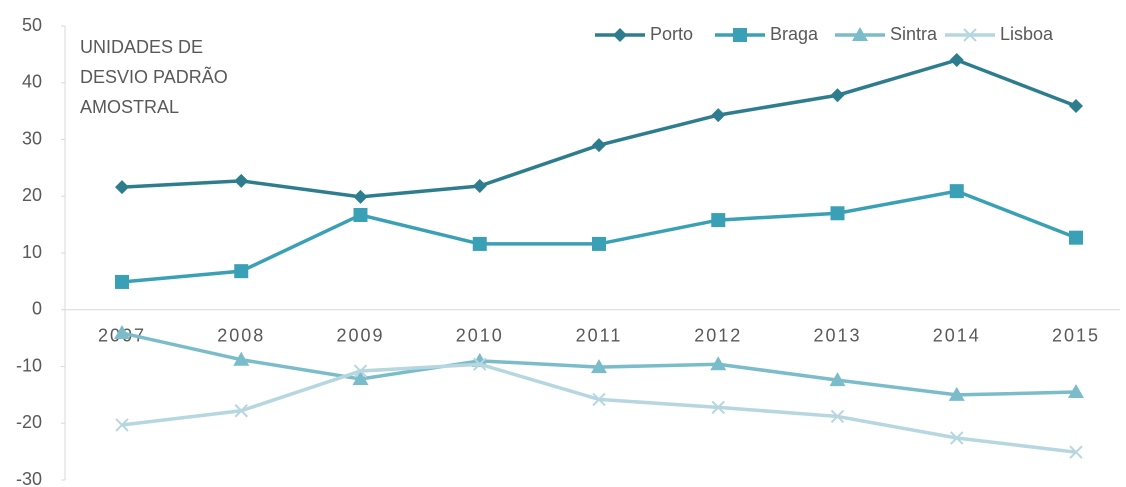  I want to click on legend-label: Braga, so click(794, 34).